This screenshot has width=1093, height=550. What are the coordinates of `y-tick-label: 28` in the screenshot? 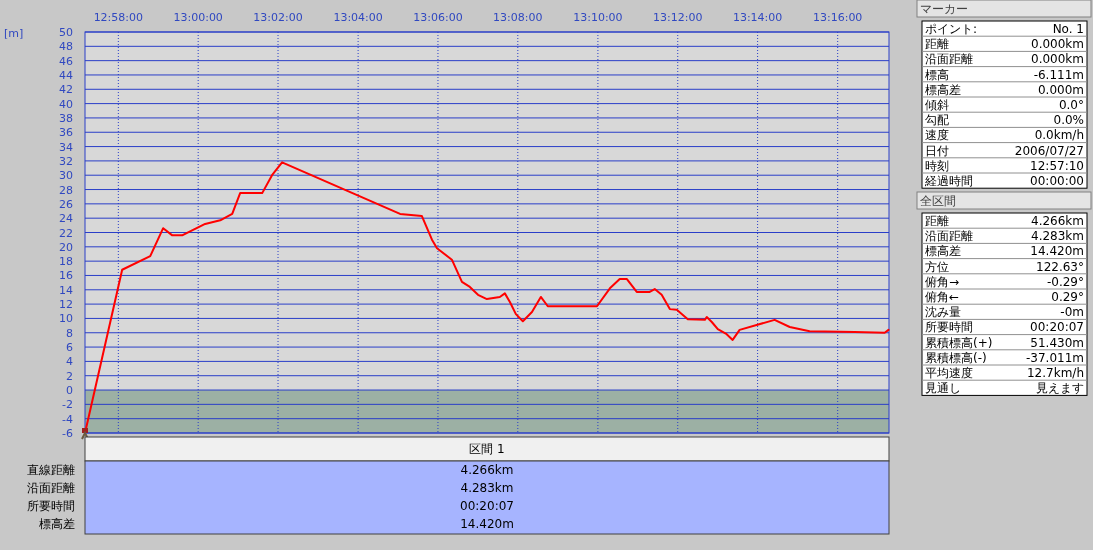 It's located at (66, 190).